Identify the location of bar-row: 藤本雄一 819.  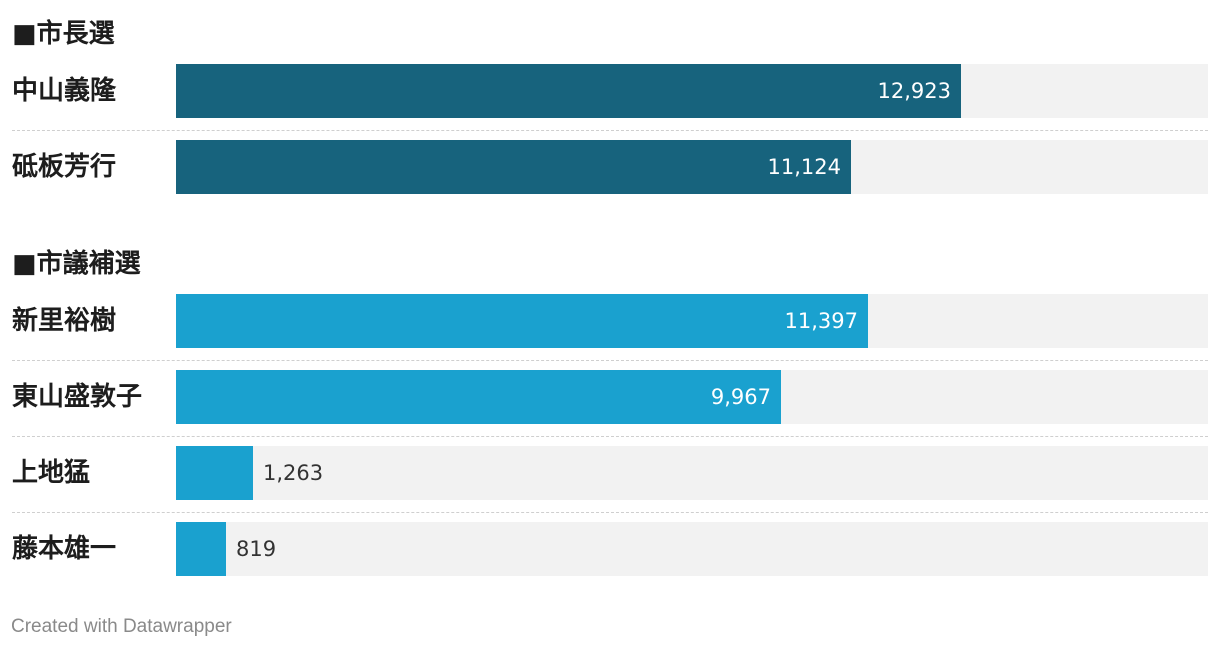
(610, 550).